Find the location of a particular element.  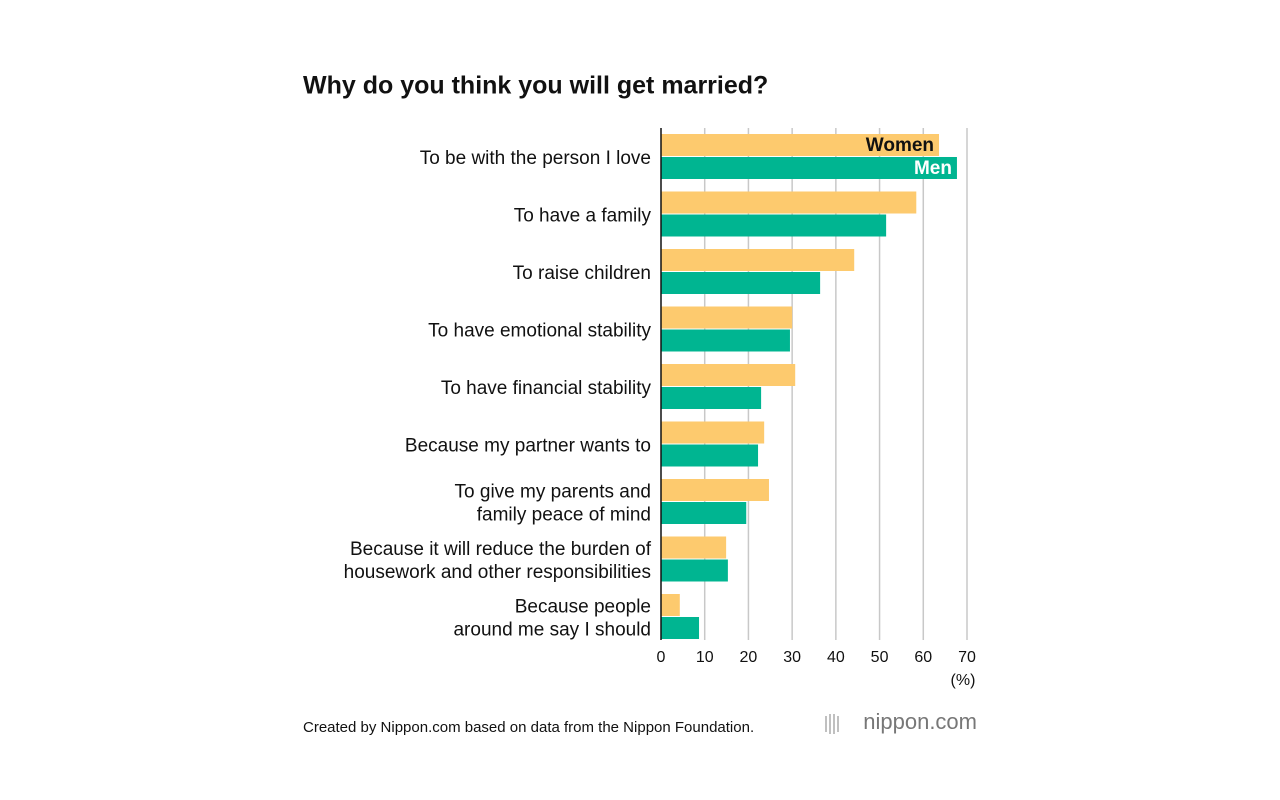

logo-mark is located at coordinates (832, 724).